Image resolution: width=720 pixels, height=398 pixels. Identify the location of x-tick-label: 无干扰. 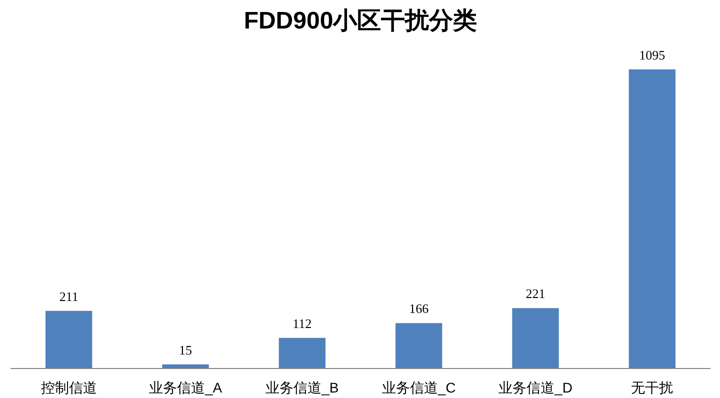
(652, 388).